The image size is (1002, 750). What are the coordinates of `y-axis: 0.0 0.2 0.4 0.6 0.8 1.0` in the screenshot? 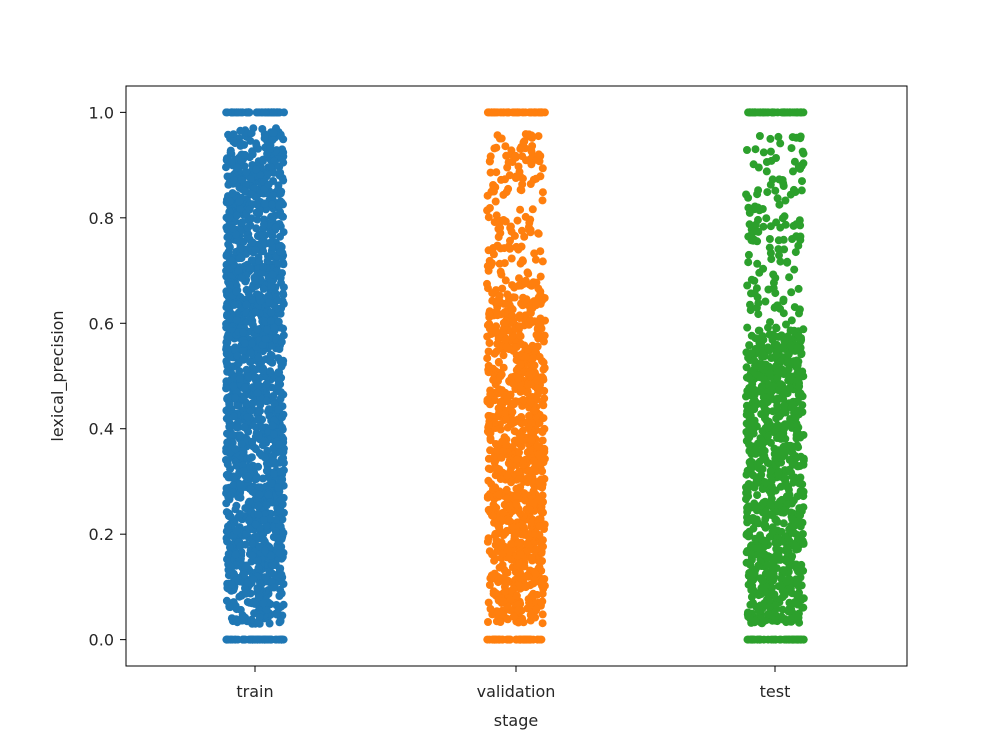 It's located at (107, 376).